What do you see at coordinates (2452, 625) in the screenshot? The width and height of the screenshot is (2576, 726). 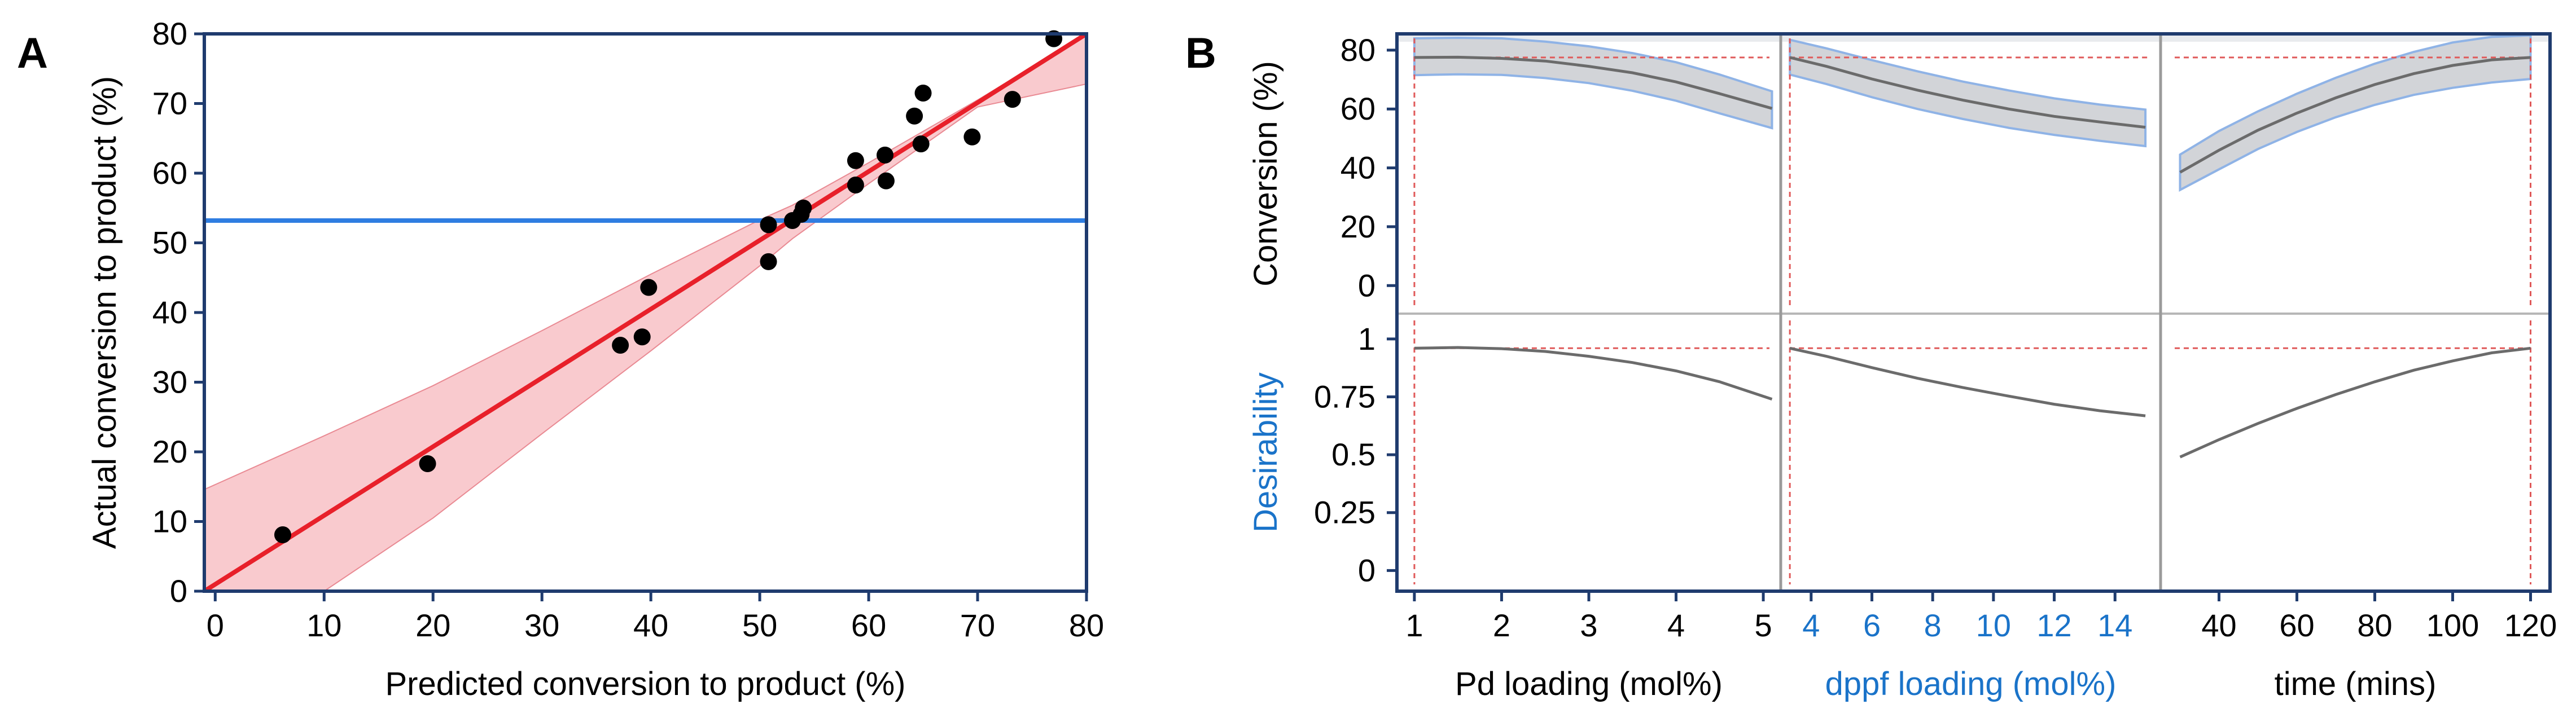 I see `factor3-x-tick-label-100: 100` at bounding box center [2452, 625].